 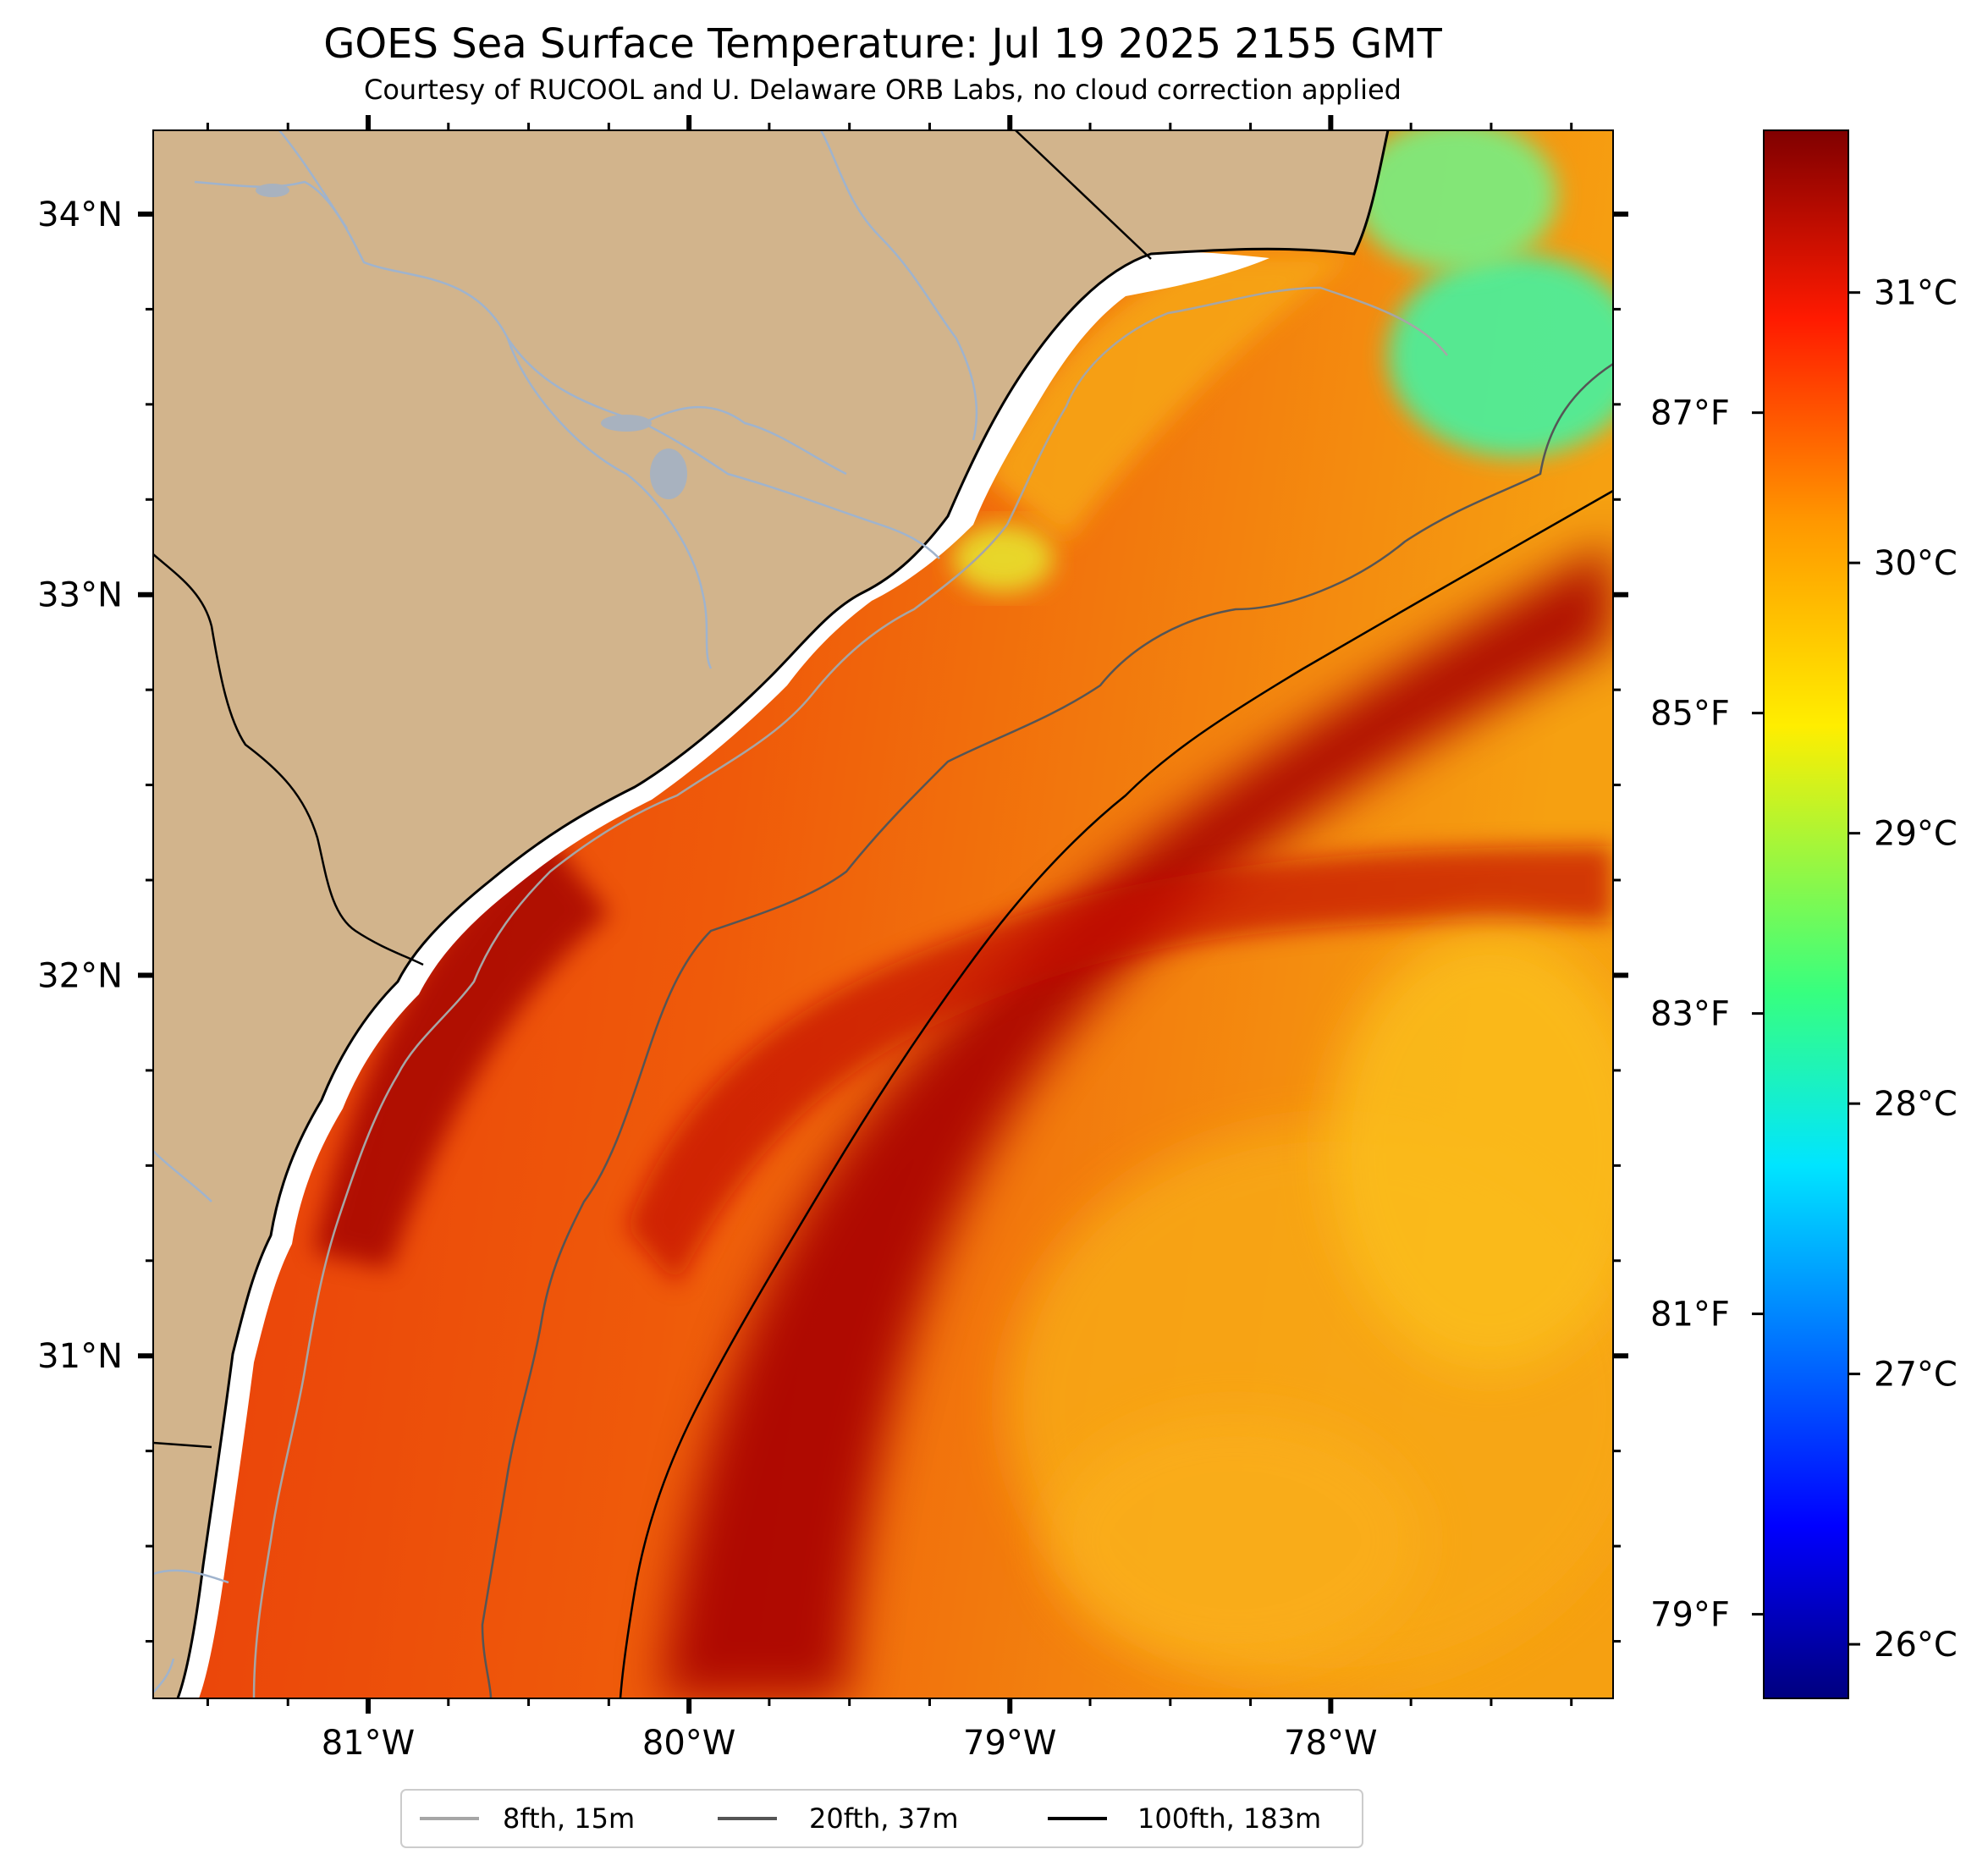 What do you see at coordinates (80, 1357) in the screenshot?
I see `lat-tick-label: 31°N` at bounding box center [80, 1357].